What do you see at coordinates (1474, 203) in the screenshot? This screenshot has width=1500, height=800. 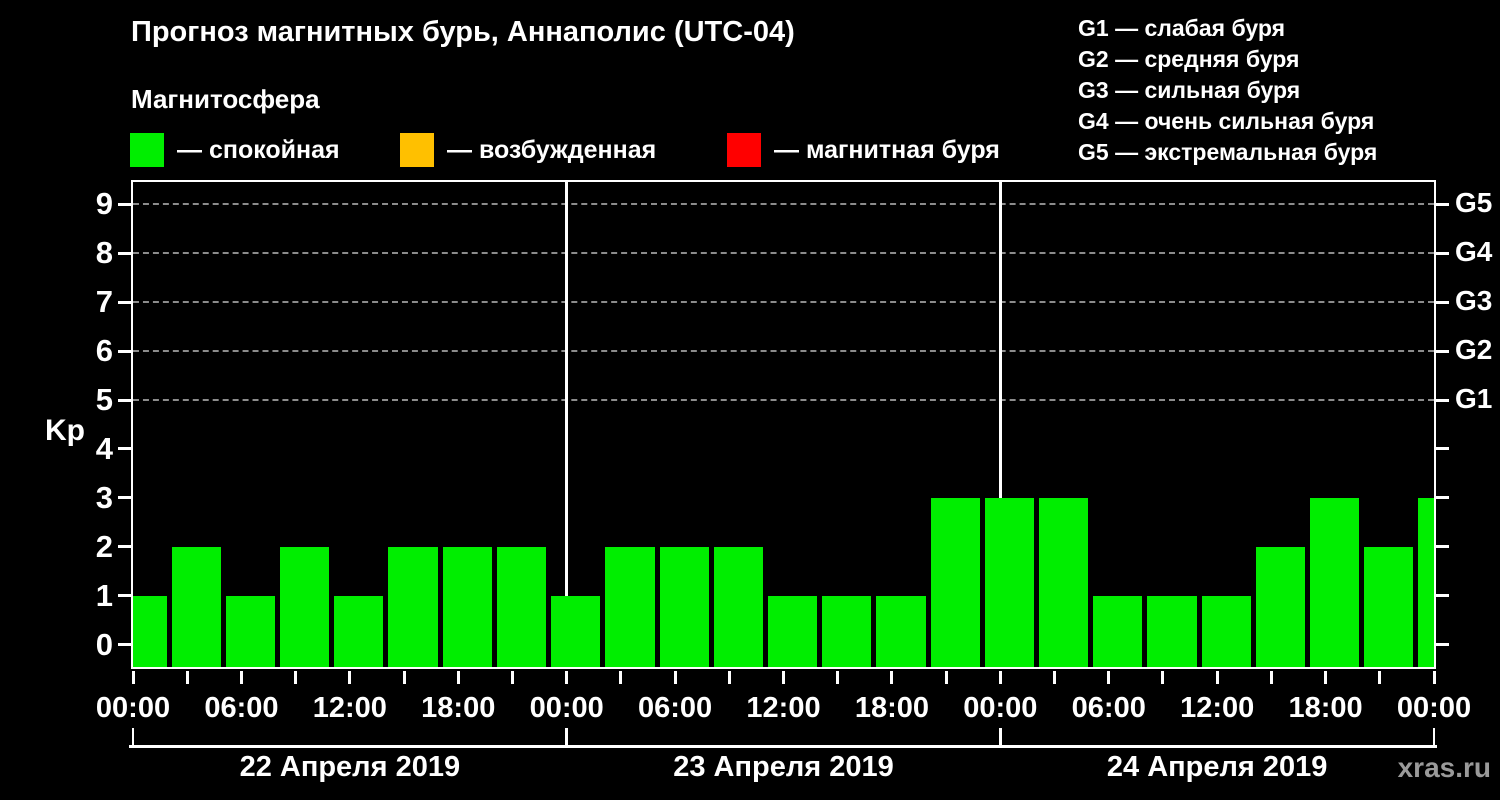 I see `g-scale-axis-label: G5` at bounding box center [1474, 203].